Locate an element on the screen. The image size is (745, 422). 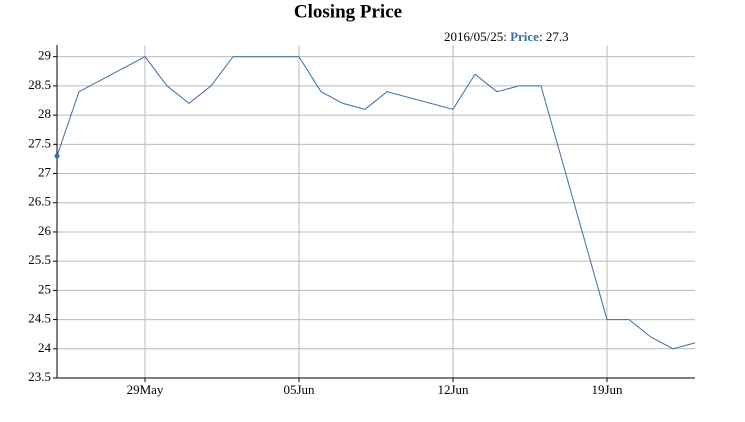
y-tick-label: 25 is located at coordinates (44, 288).